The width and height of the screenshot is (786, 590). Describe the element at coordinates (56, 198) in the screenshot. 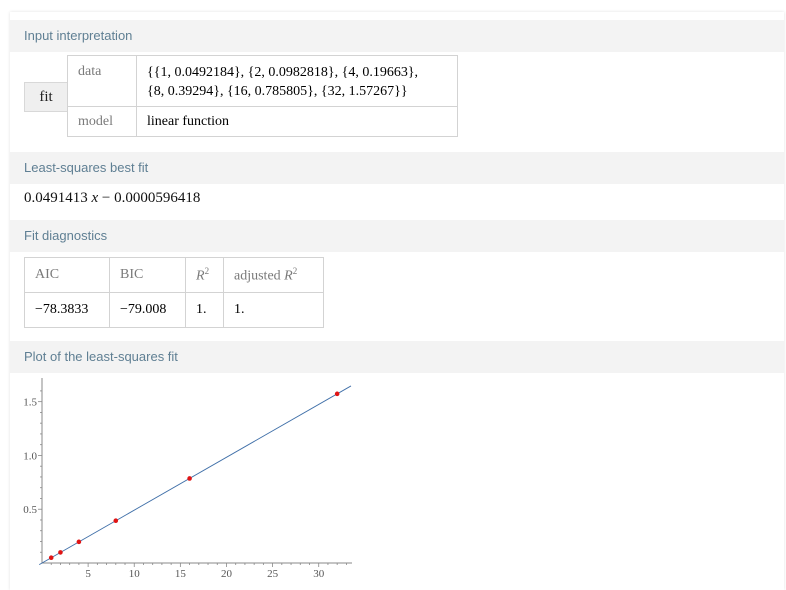

I see `fit-coef: 0.0491413` at that location.